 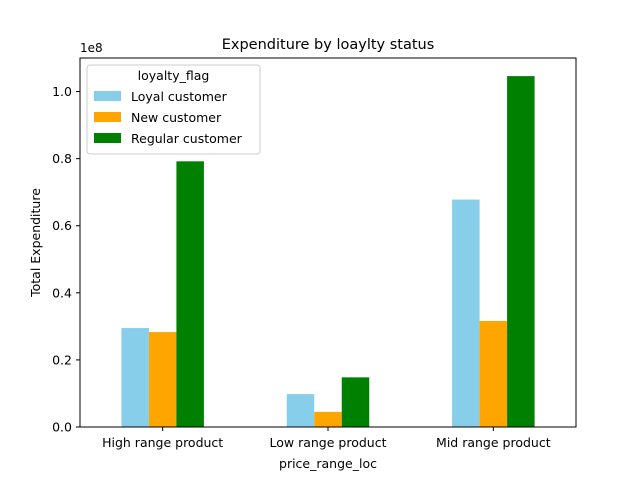 What do you see at coordinates (62, 225) in the screenshot?
I see `y-tick-label: 0.6` at bounding box center [62, 225].